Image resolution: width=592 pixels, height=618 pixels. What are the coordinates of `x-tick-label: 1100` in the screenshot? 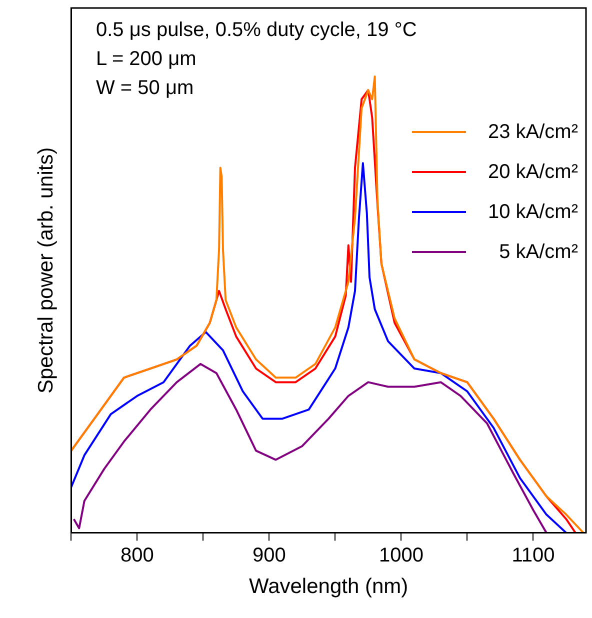 It's located at (533, 555).